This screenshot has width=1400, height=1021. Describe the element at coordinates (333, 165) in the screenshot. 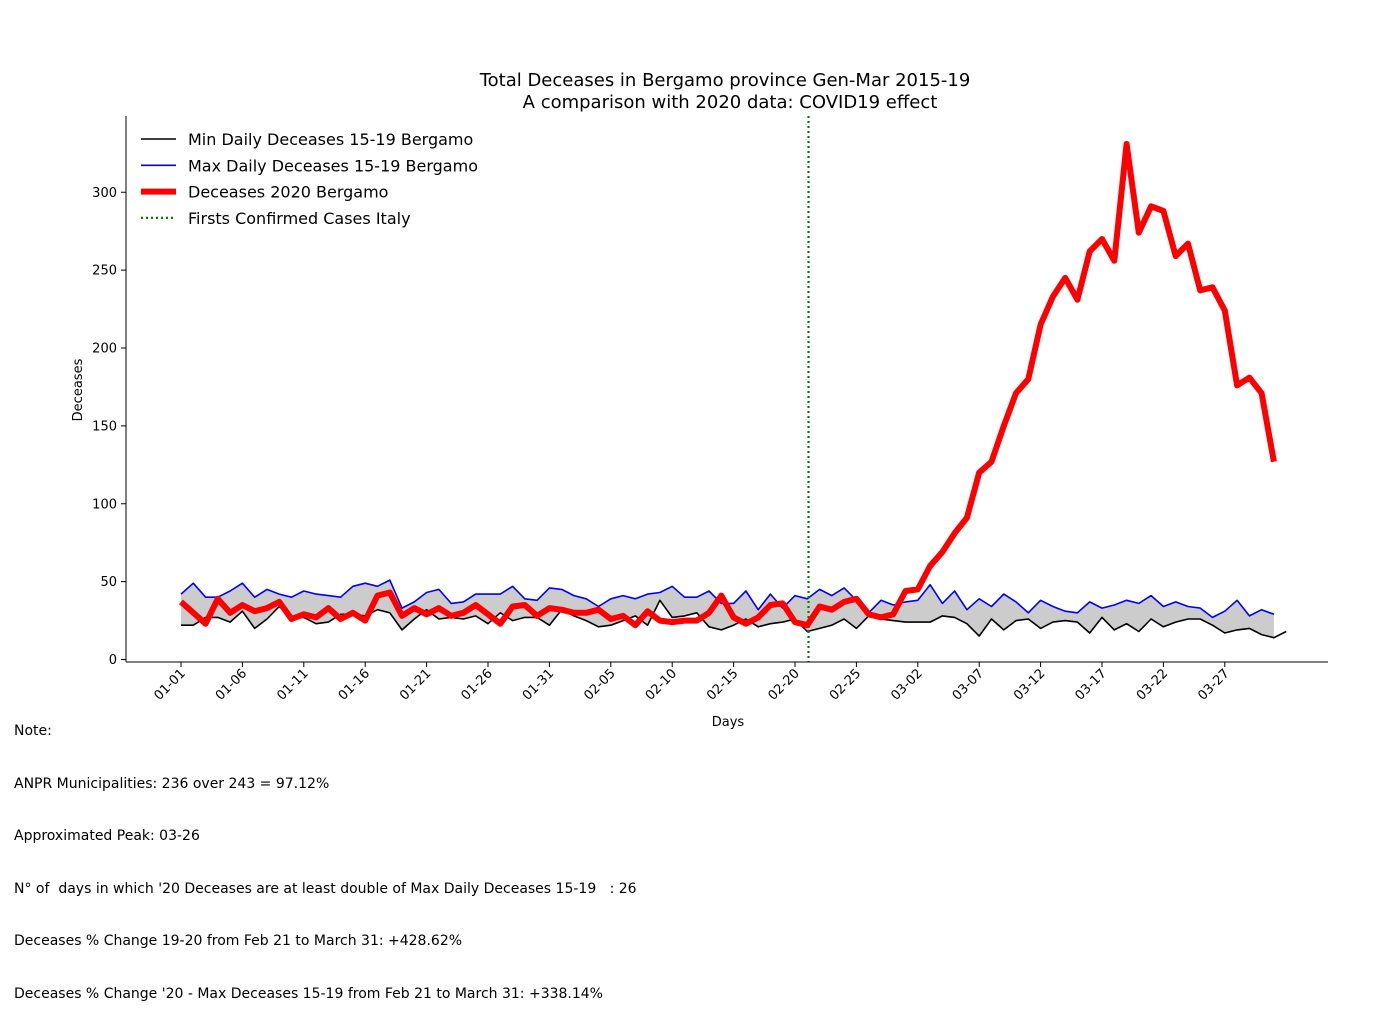

I see `legend-label: Max Daily Deceases 15-19 Bergamo` at that location.